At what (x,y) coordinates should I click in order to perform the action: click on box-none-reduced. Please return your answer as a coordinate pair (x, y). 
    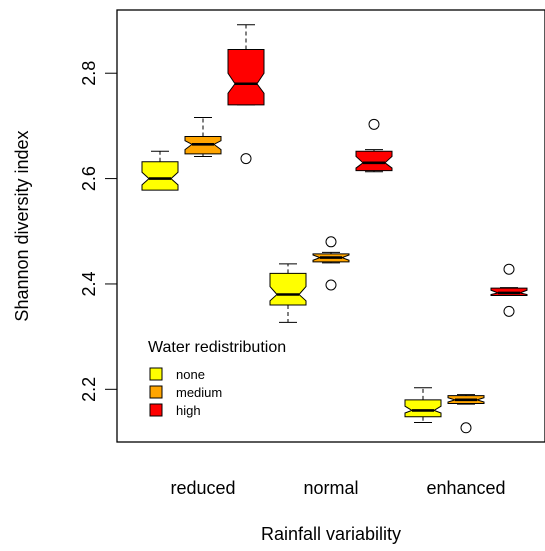
    Looking at the image, I should click on (160, 170).